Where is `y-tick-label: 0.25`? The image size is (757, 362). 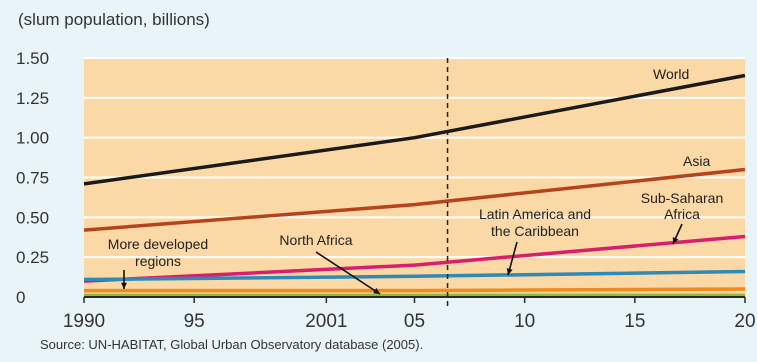 y-tick-label: 0.25 is located at coordinates (32, 257).